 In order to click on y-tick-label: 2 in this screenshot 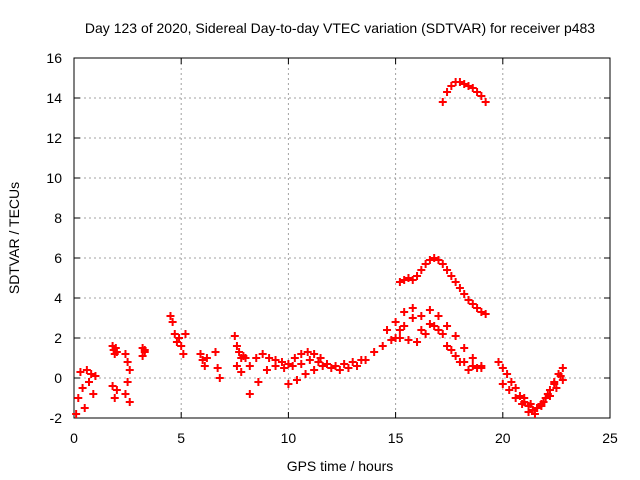, I will do `click(58, 338)`.